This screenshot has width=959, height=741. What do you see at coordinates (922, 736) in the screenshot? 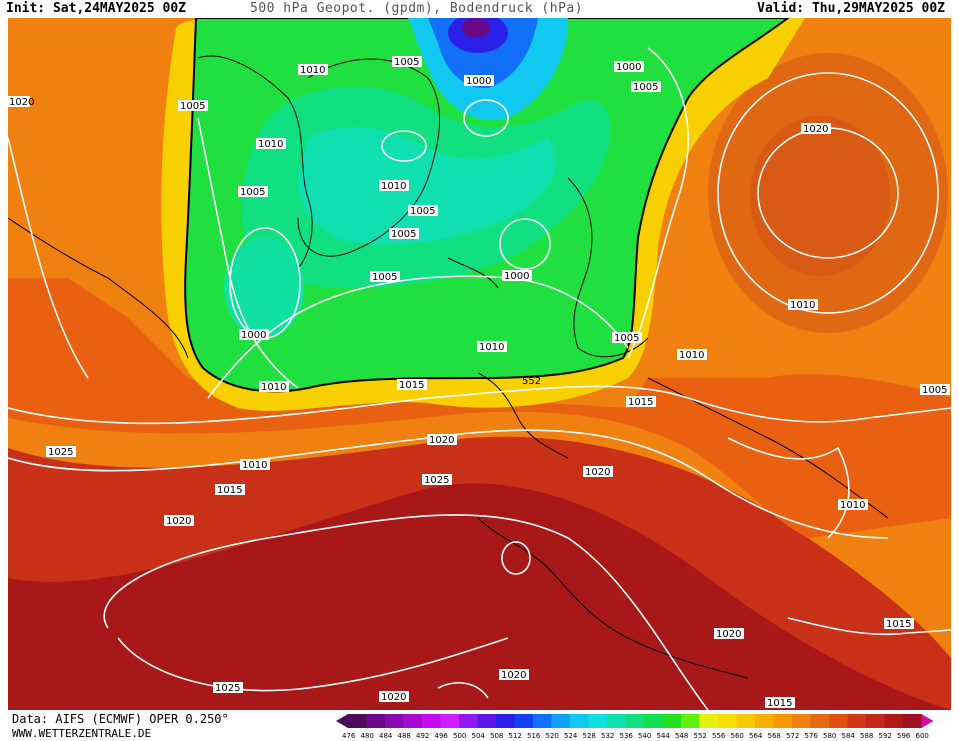
I see `colorbar-tick-label: 600` at bounding box center [922, 736].